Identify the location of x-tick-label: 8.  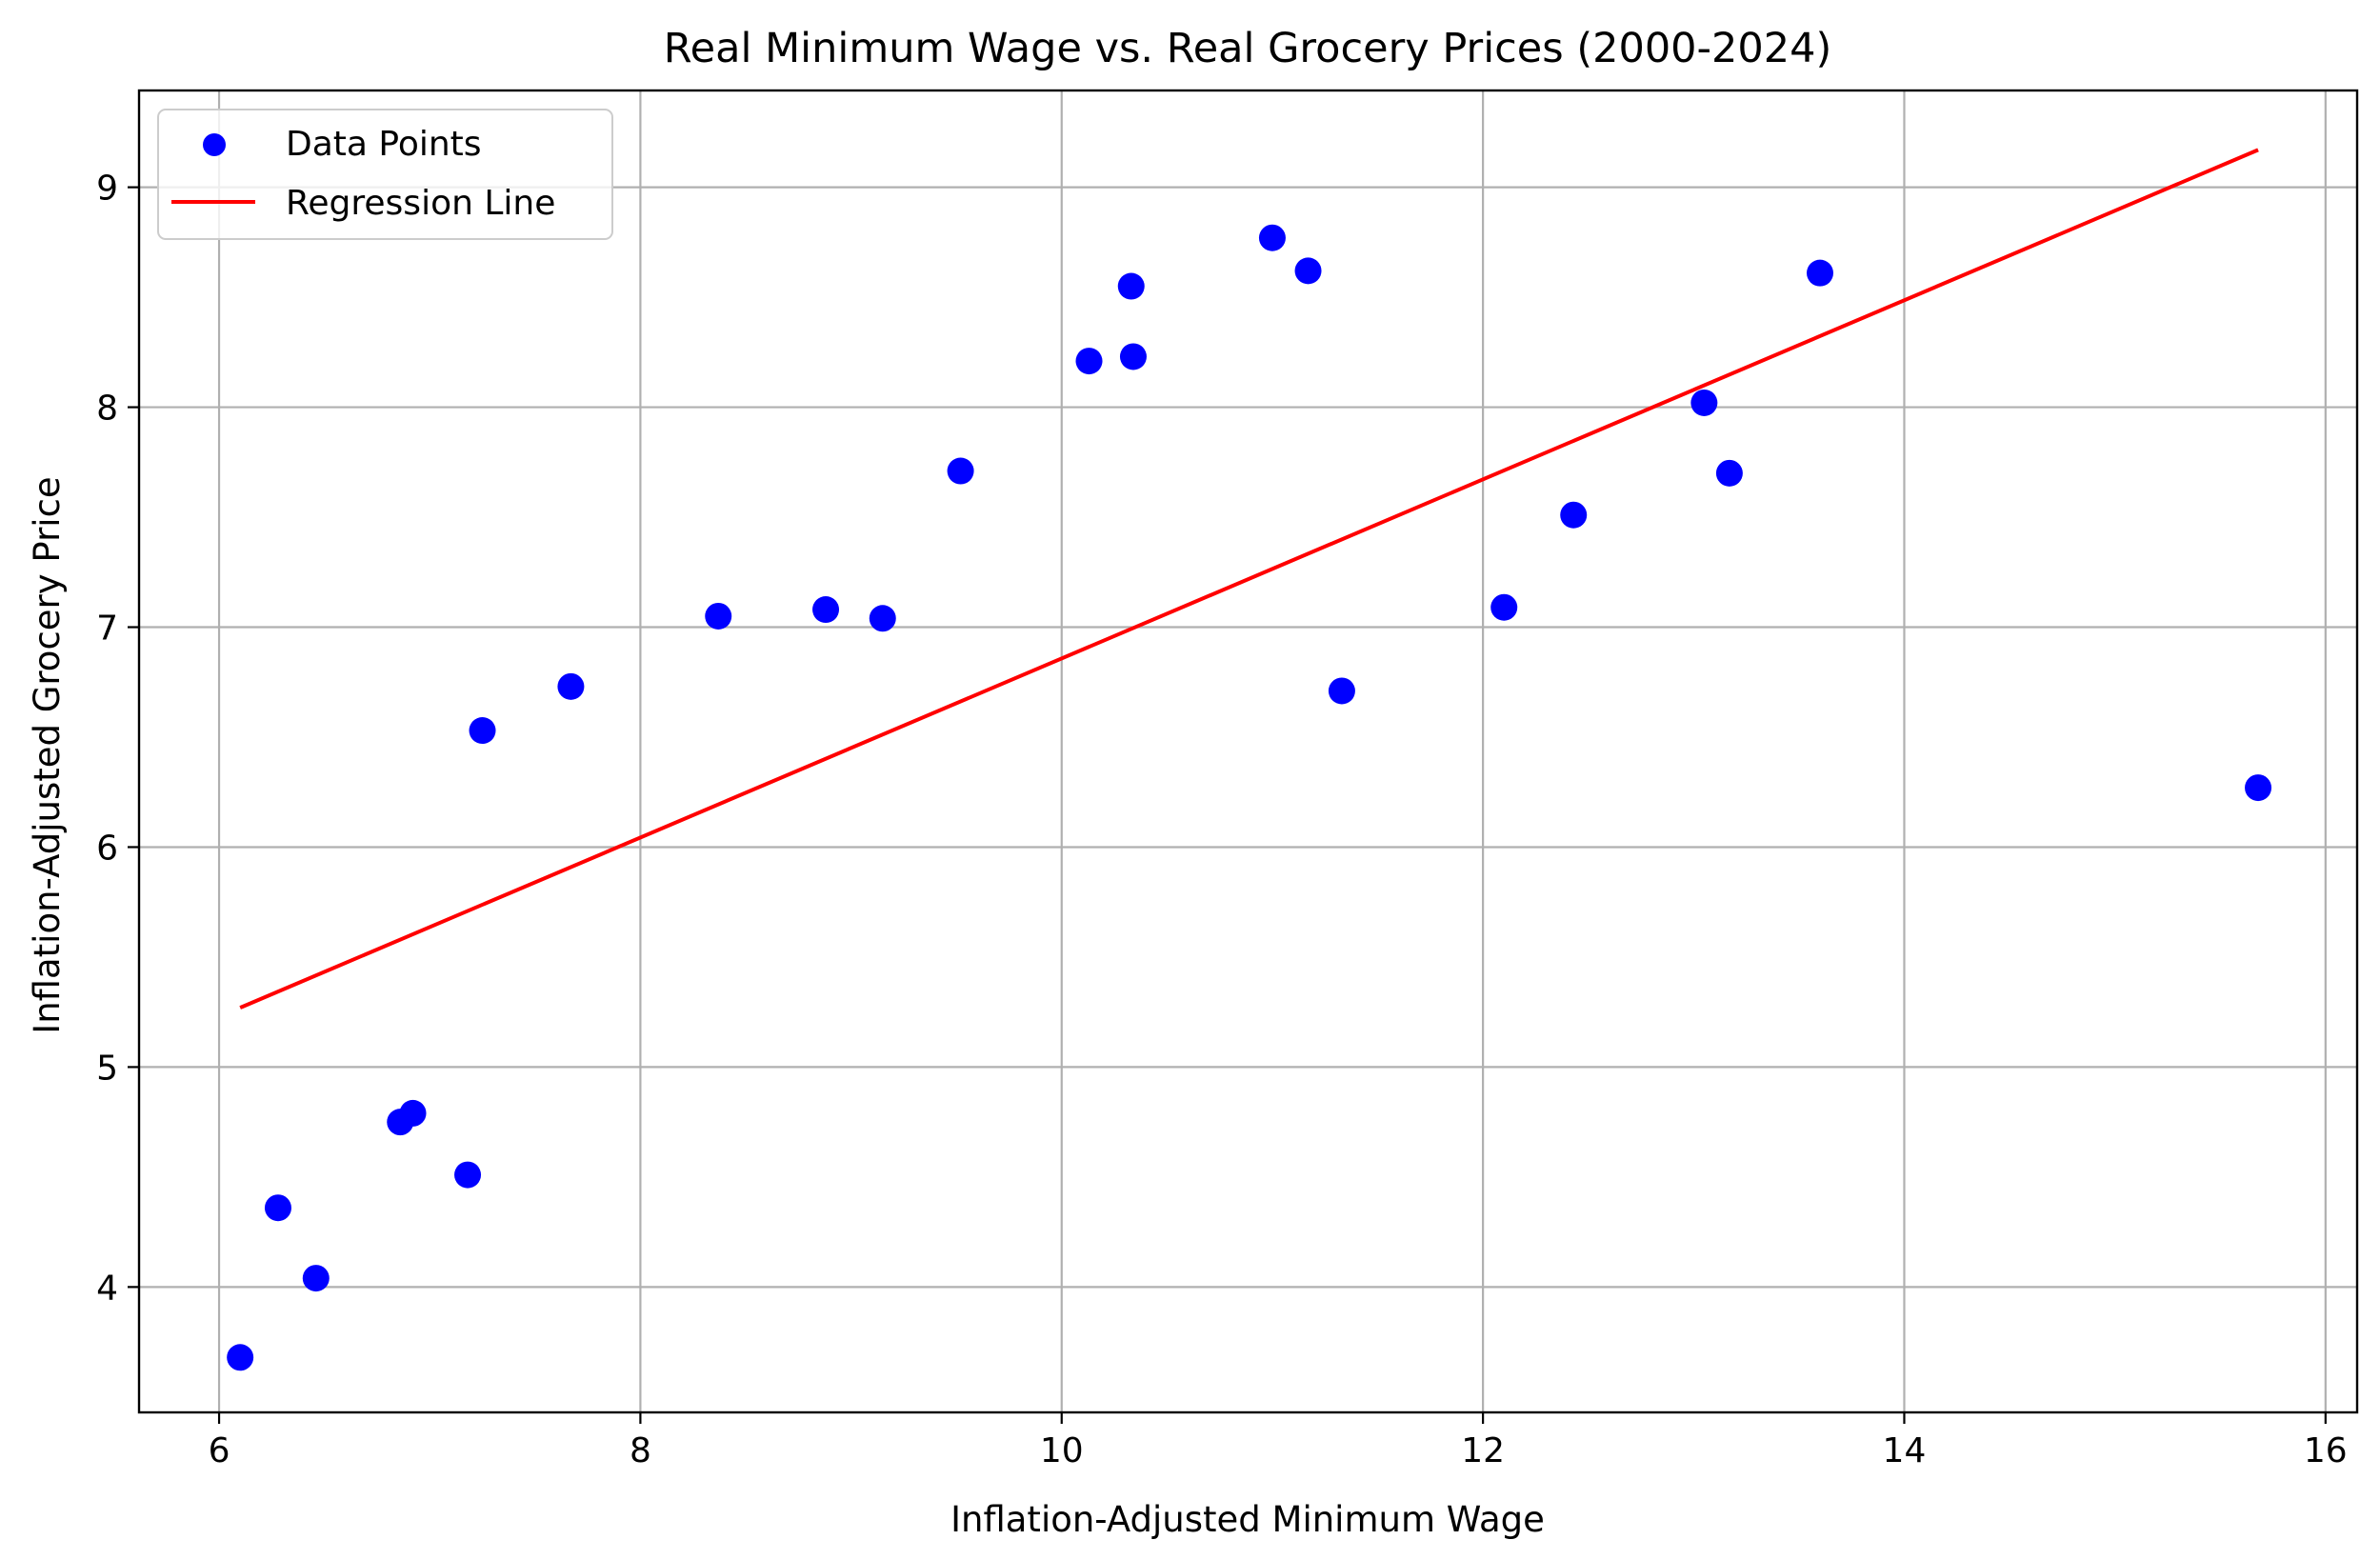
(640, 1450).